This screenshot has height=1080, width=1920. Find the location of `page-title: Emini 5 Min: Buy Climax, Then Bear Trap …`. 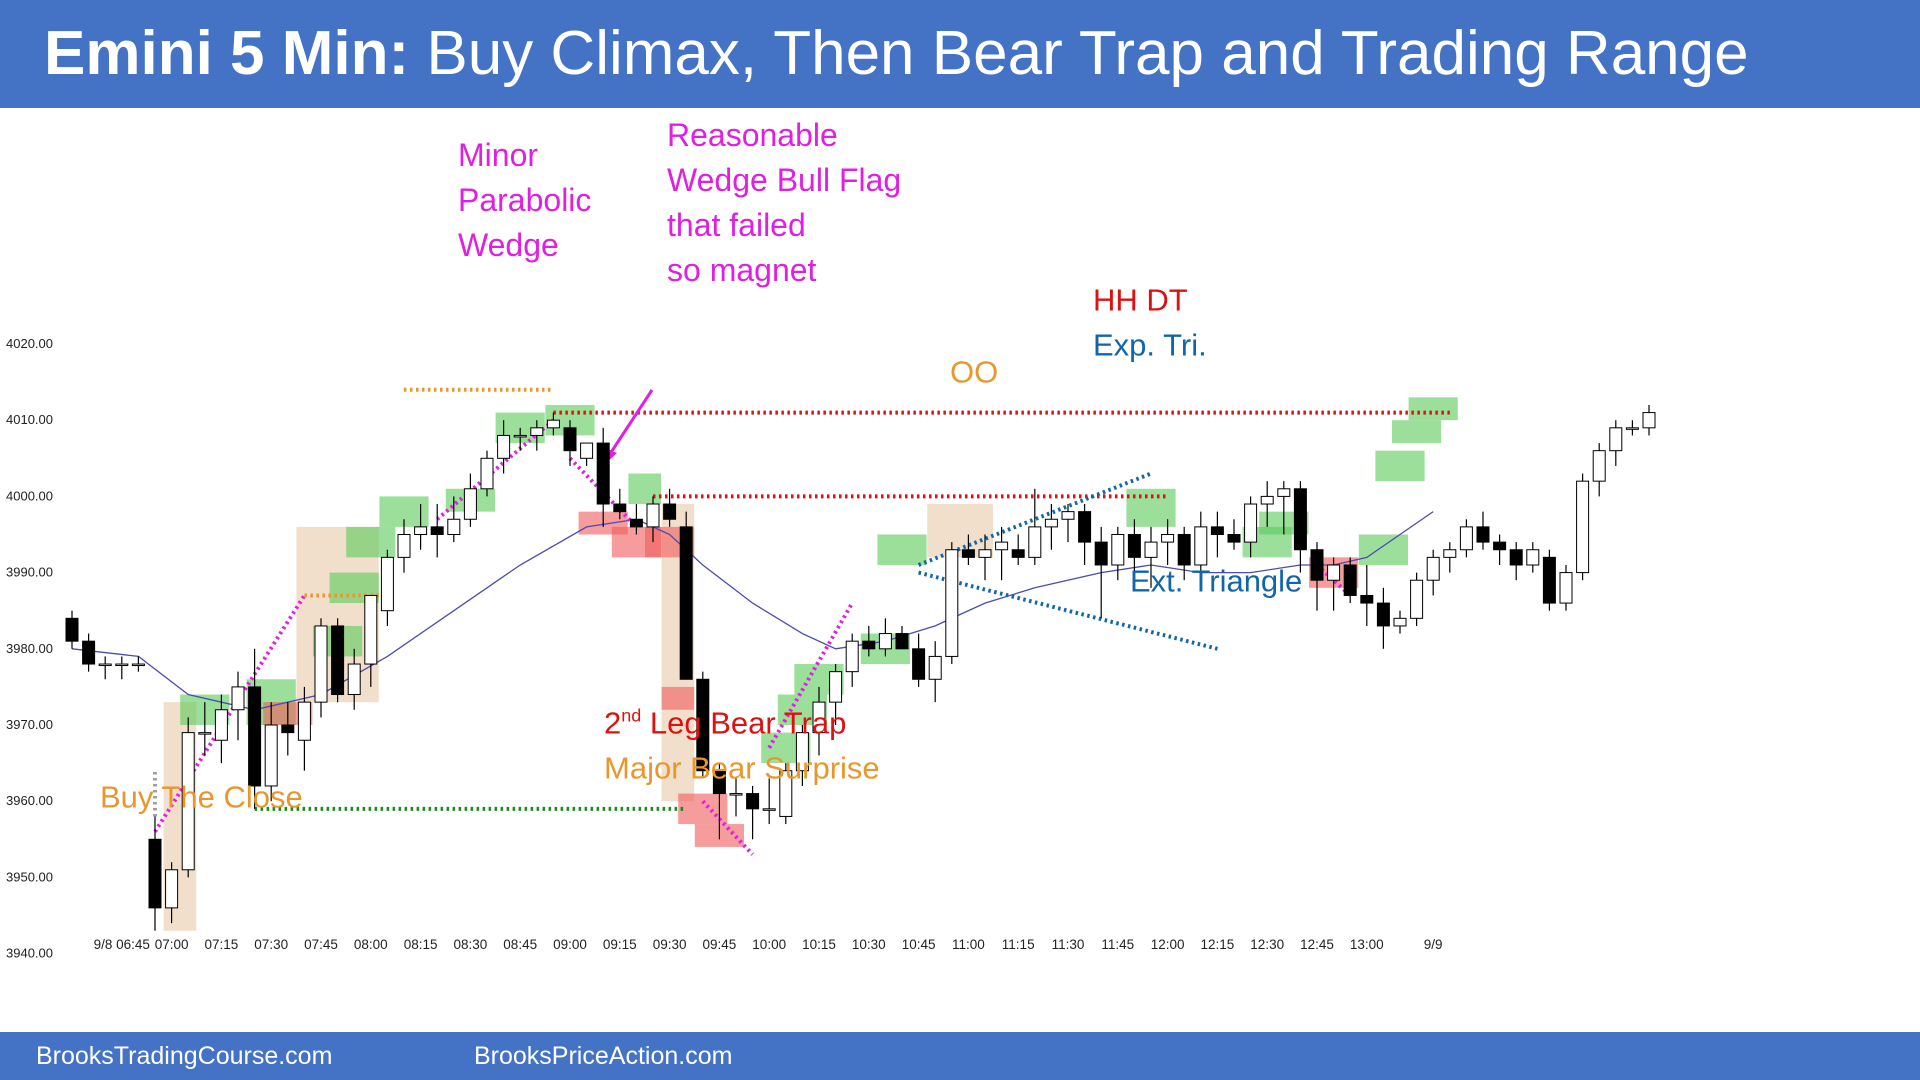

page-title: Emini 5 Min: Buy Climax, Then Bear Trap … is located at coordinates (896, 54).